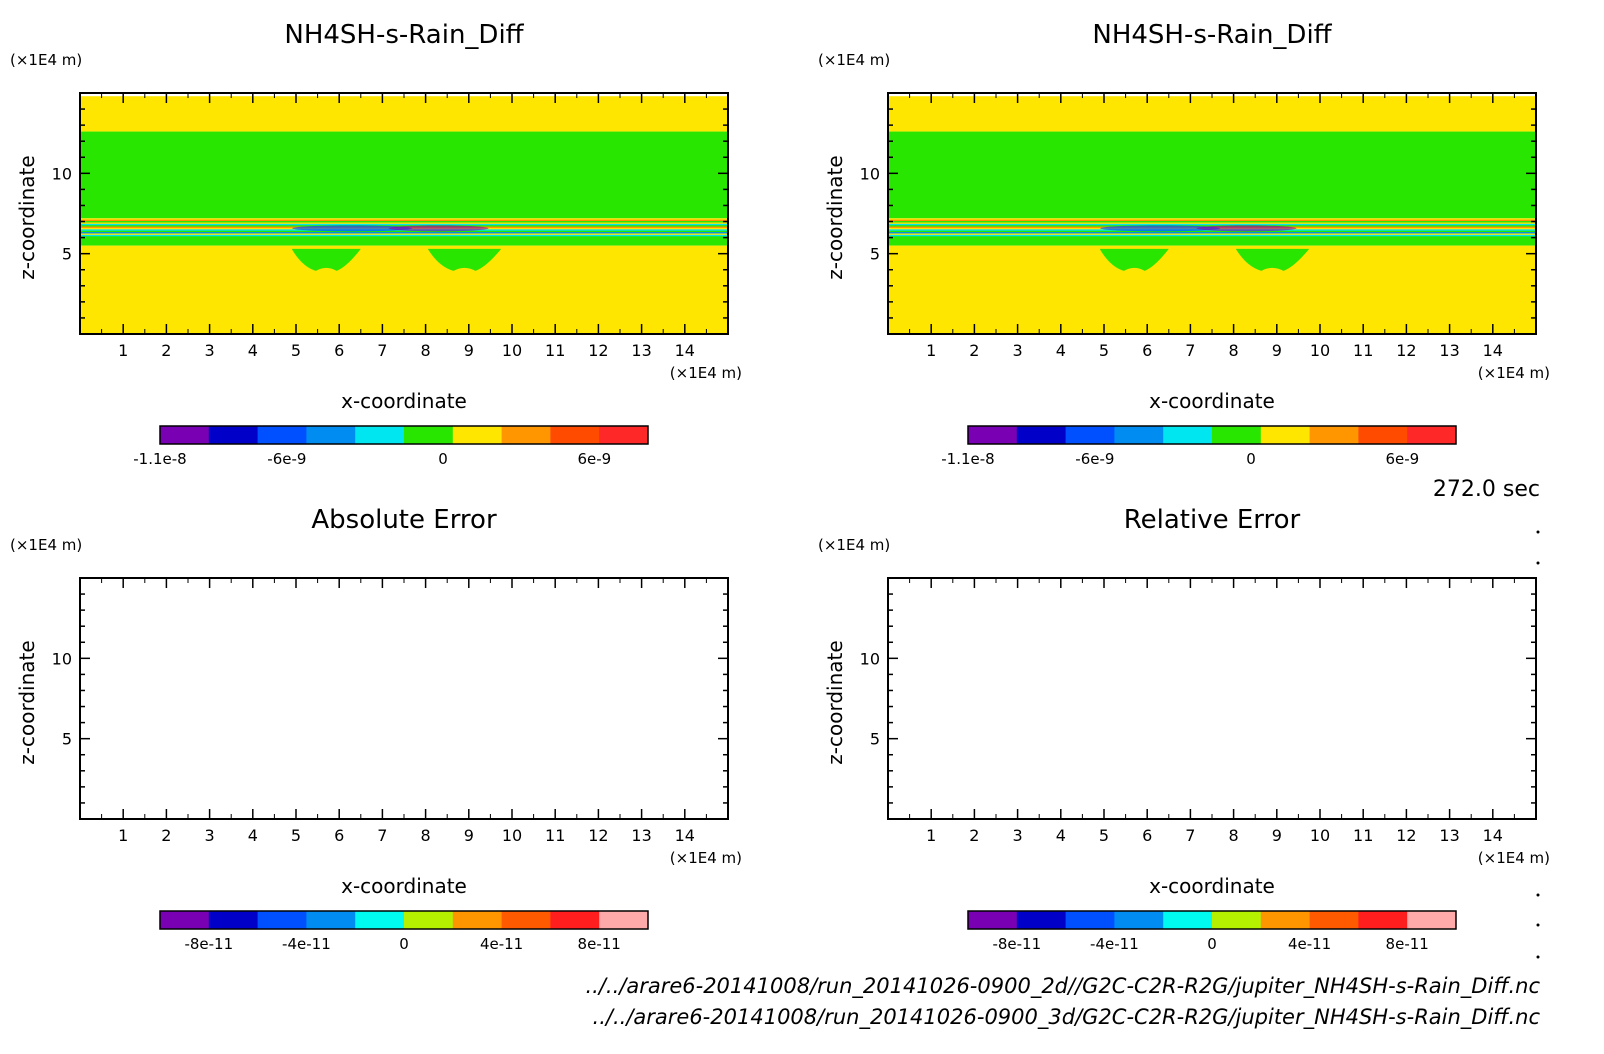  What do you see at coordinates (967, 459) in the screenshot?
I see `colorbar-label: -1.1e-8` at bounding box center [967, 459].